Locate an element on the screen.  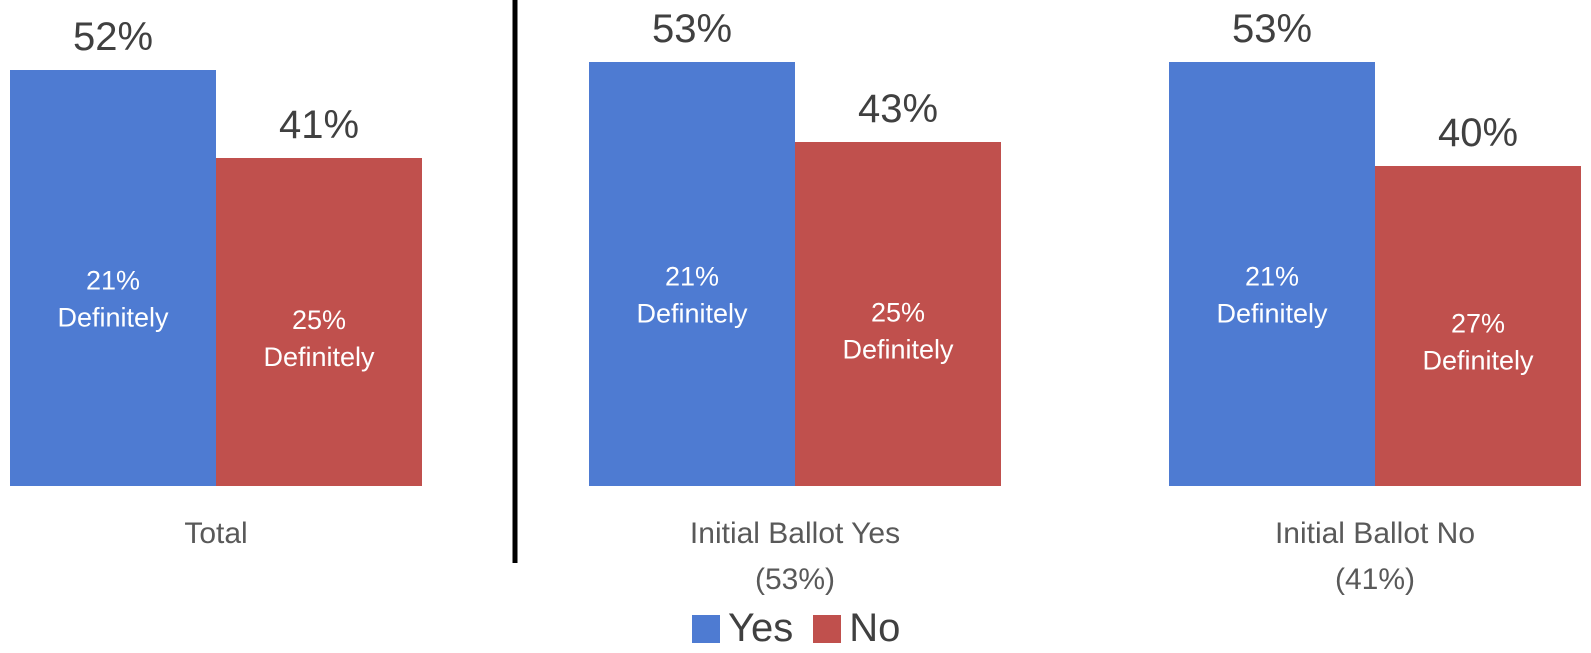
inner-label-no-1: 25% Definitely is located at coordinates (898, 331).